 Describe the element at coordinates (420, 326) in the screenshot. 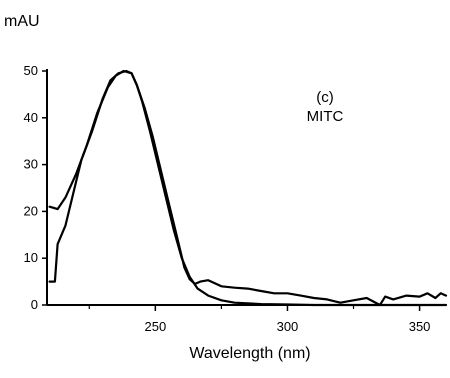

I see `x-tick-label: 350` at that location.